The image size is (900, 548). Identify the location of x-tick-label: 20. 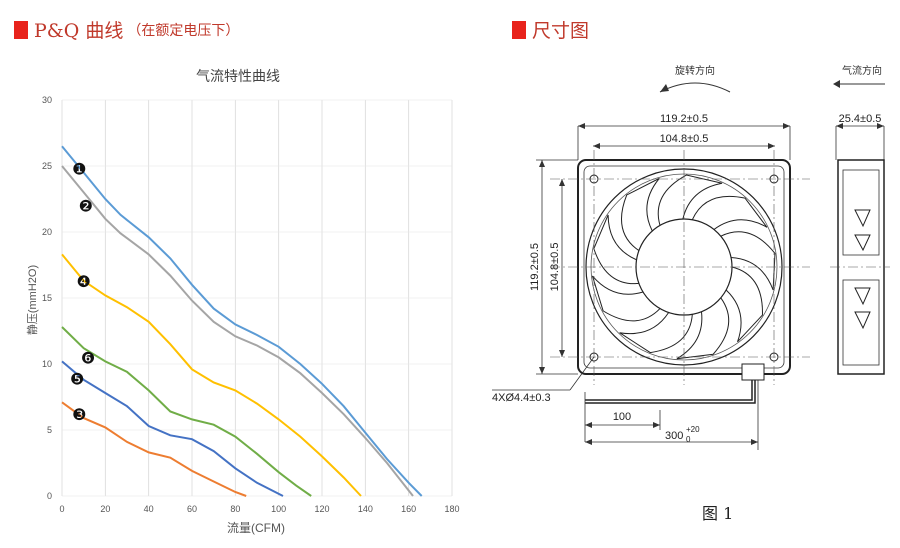
(105, 509).